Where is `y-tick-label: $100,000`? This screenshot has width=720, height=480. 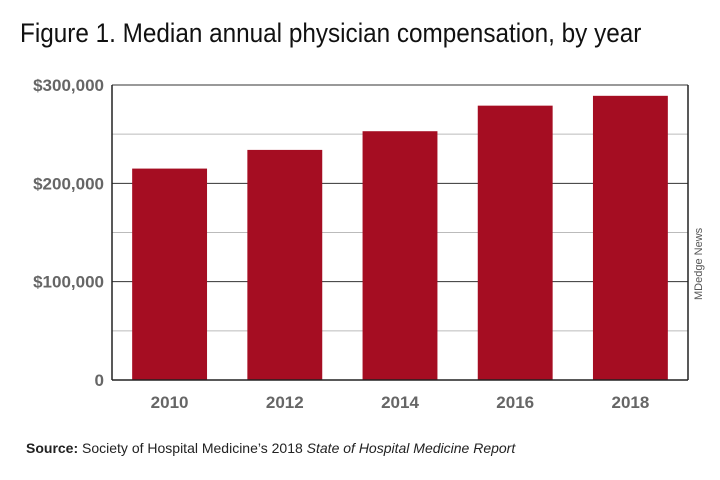
y-tick-label: $100,000 is located at coordinates (68, 282).